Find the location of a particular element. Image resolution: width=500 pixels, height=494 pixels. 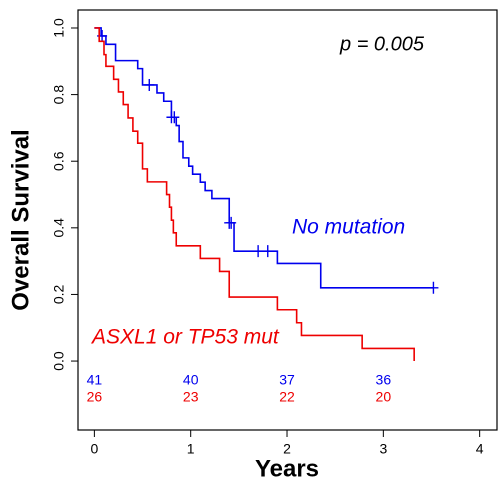

at-risk-count: 40 is located at coordinates (191, 380).